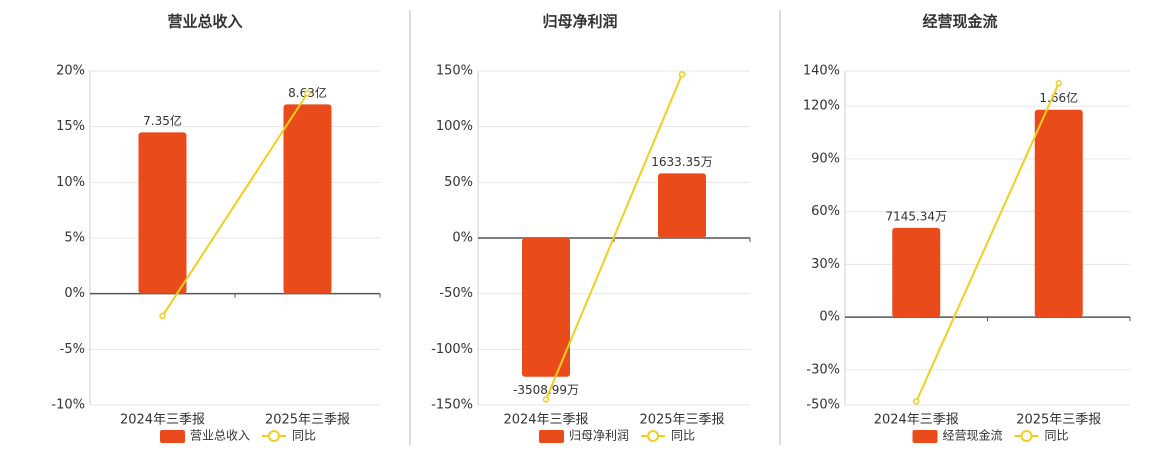 The height and width of the screenshot is (450, 1160). What do you see at coordinates (546, 390) in the screenshot?
I see `value-label: -3508.99万` at bounding box center [546, 390].